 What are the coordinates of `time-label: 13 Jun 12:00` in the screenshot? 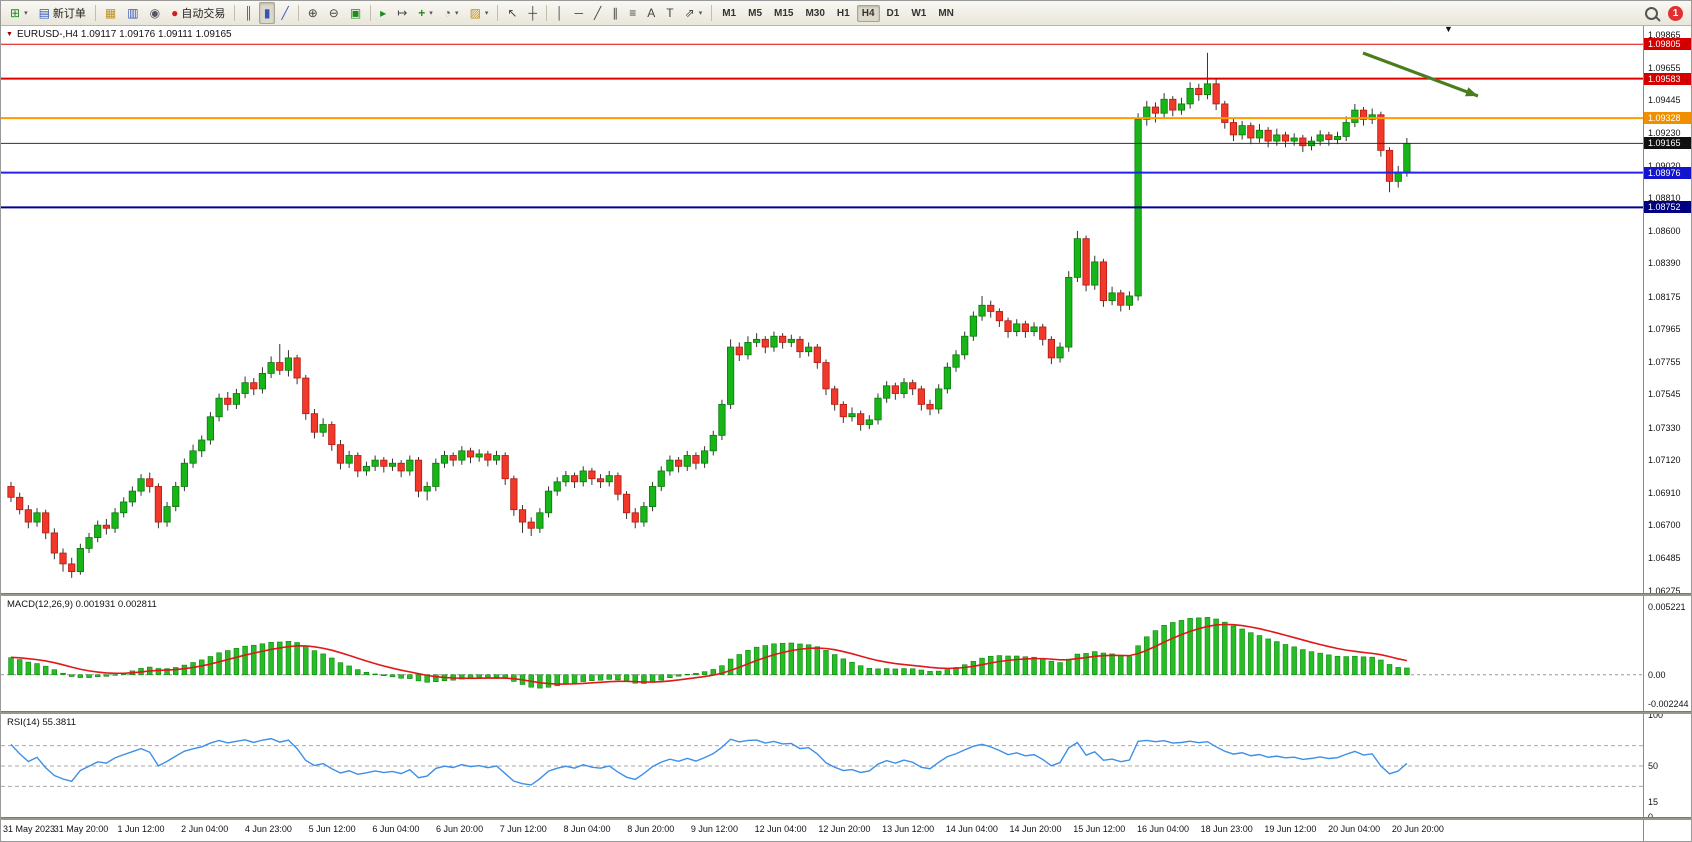 It's located at (908, 829).